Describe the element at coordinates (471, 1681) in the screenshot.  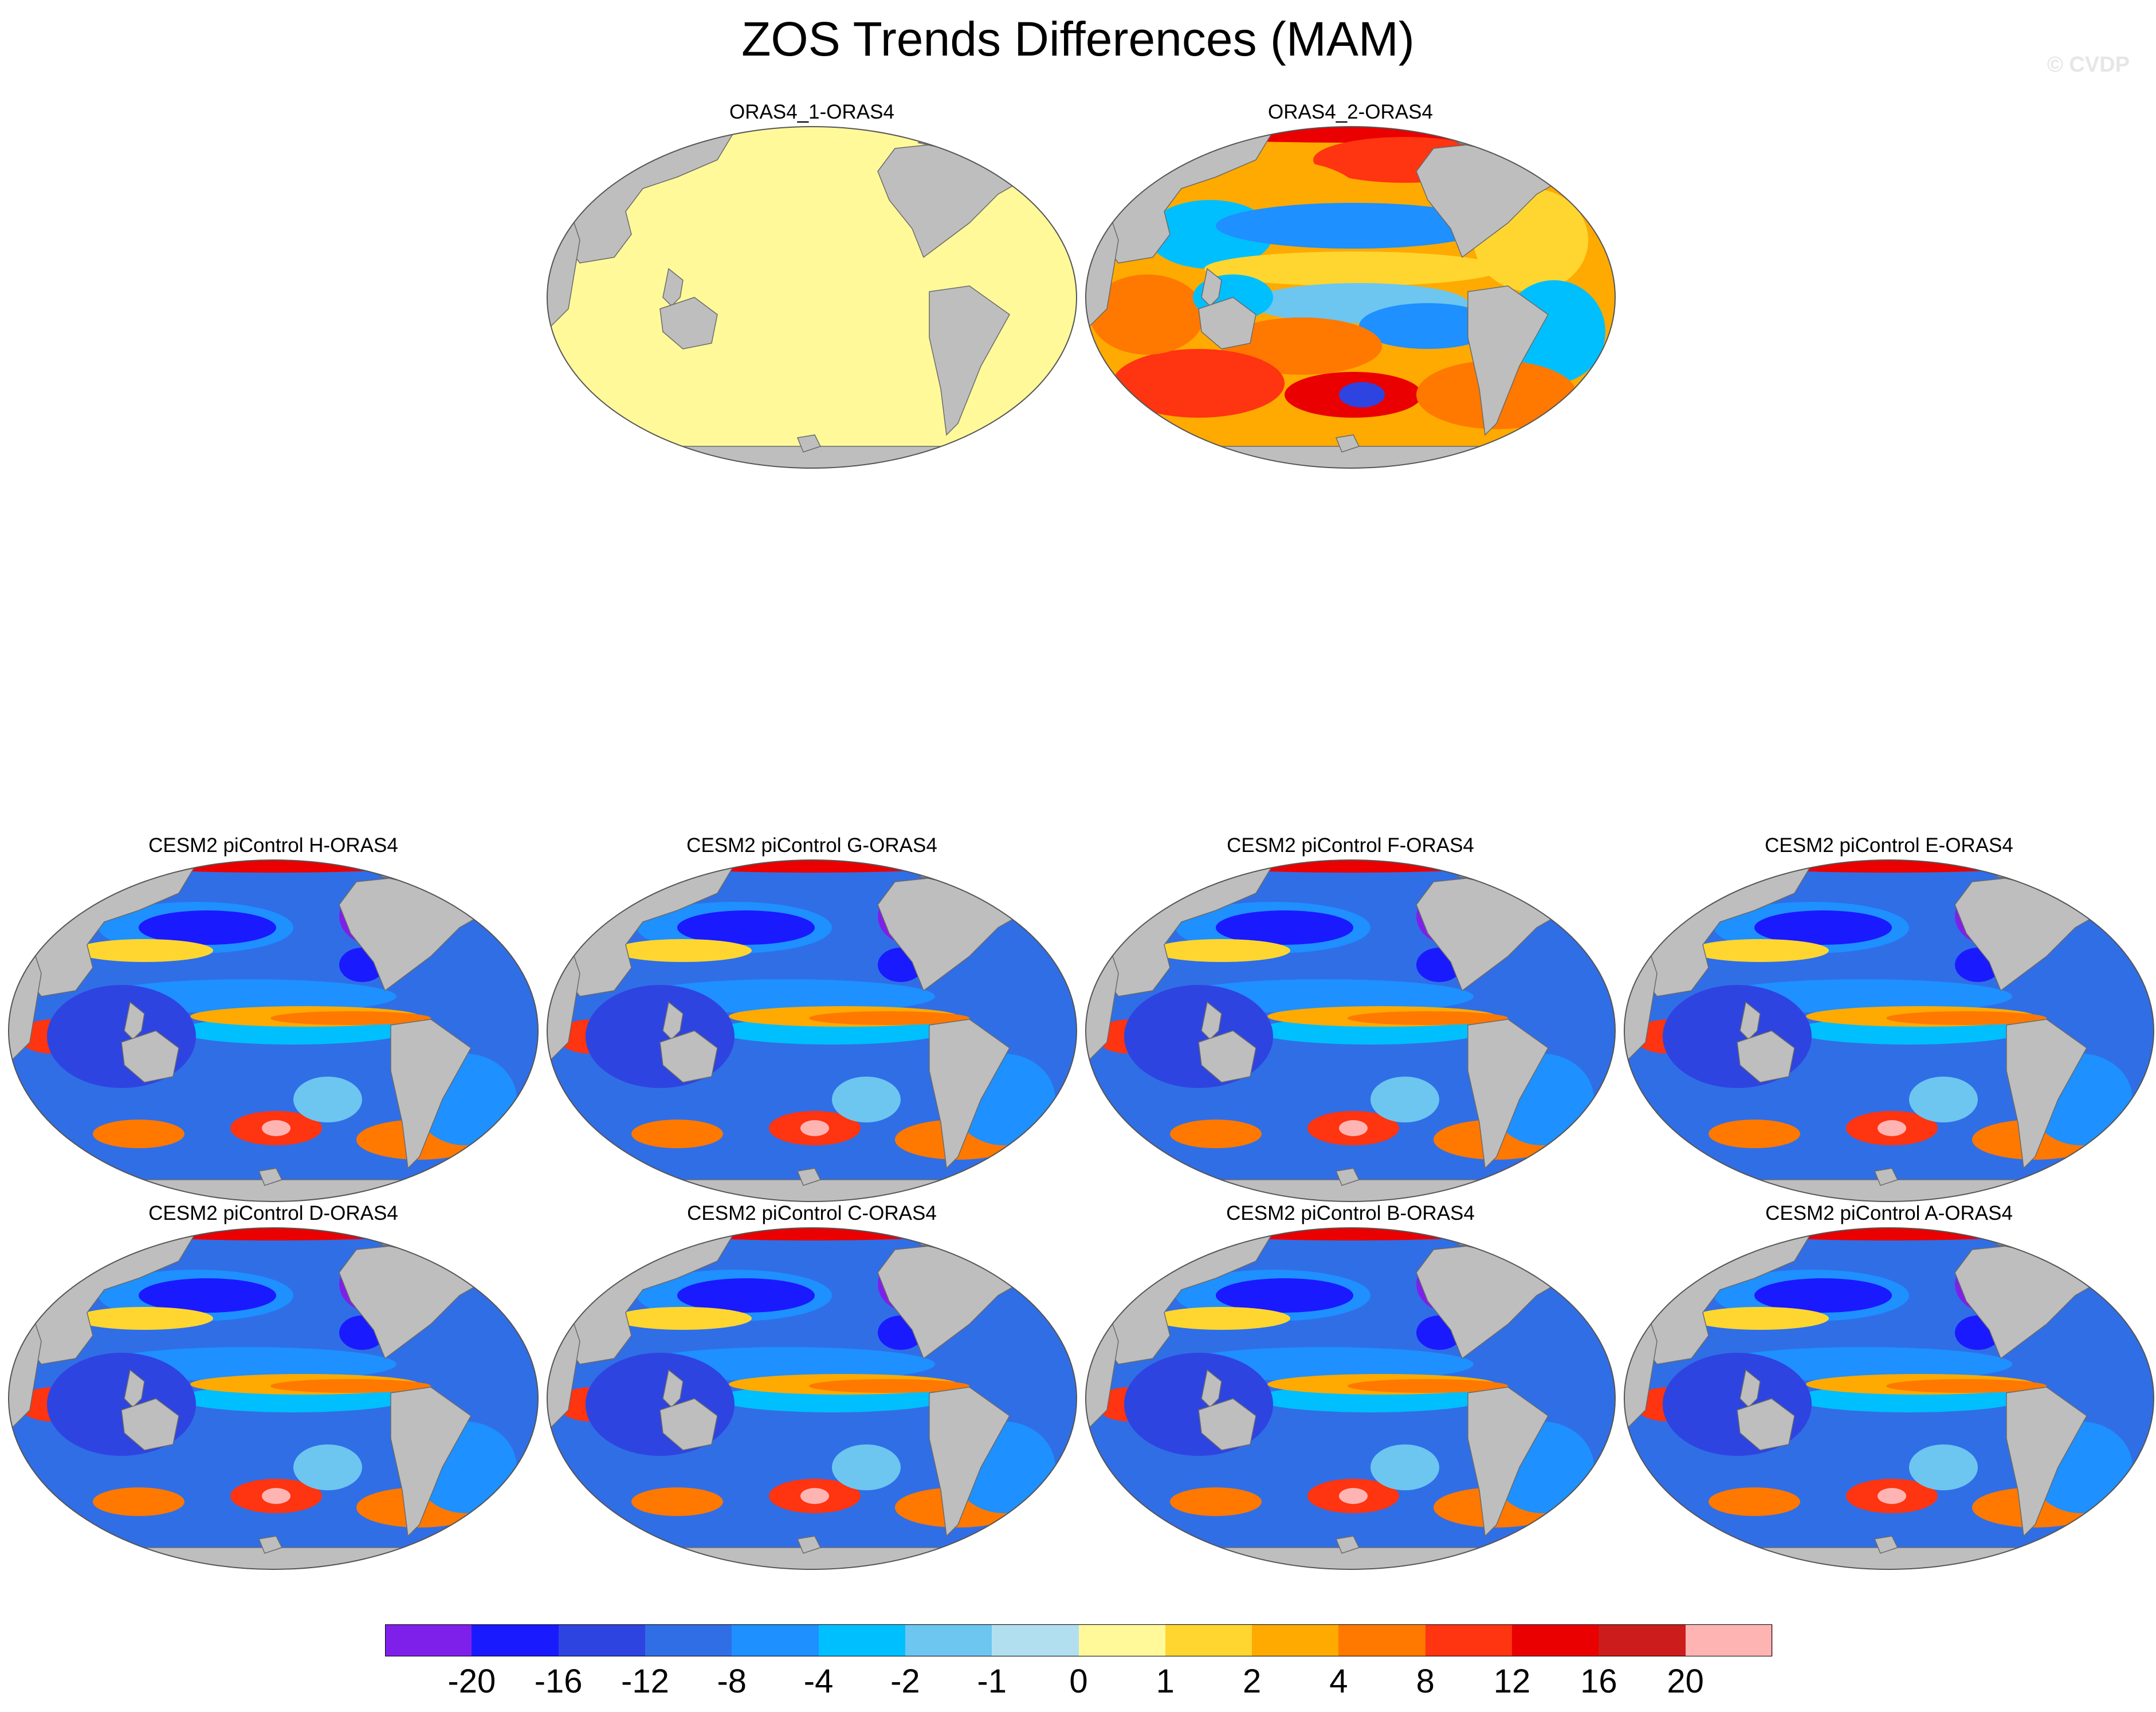
I see `colorbar-tick-label: -20` at that location.